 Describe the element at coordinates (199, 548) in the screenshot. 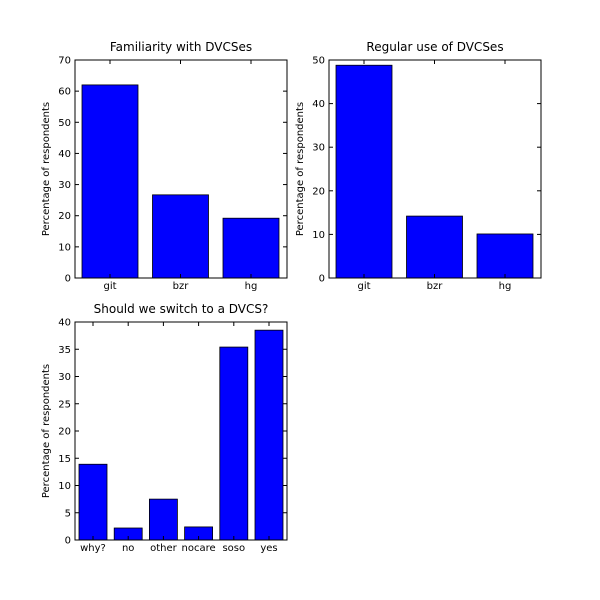

I see `x-tick-label-nocare: nocare` at that location.